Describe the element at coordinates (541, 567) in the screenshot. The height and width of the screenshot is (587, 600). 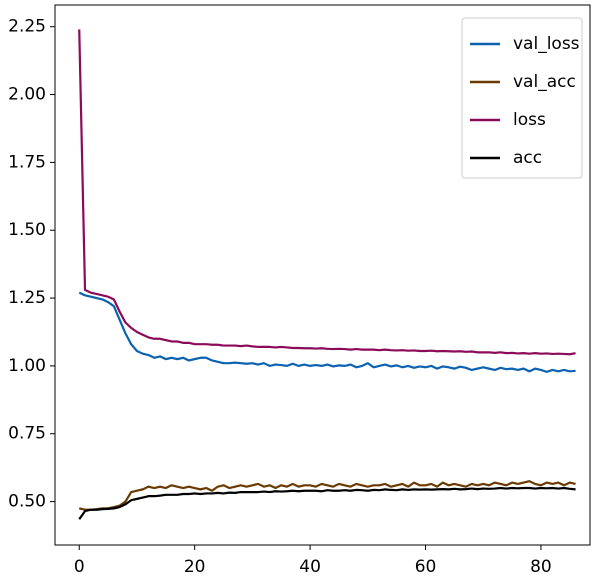
I see `x-tick-label: 80` at that location.